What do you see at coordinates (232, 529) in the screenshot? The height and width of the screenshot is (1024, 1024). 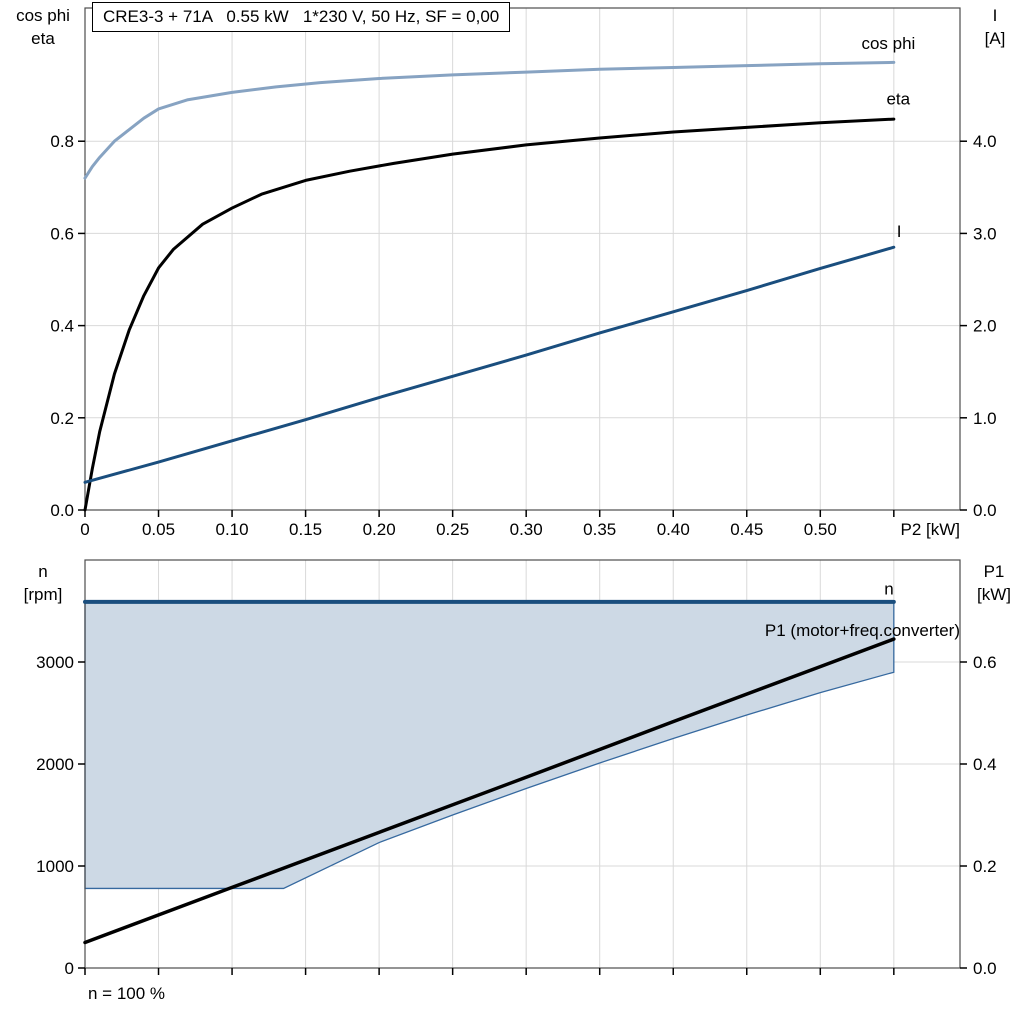 I see `tick-label-bottom: 0.10` at bounding box center [232, 529].